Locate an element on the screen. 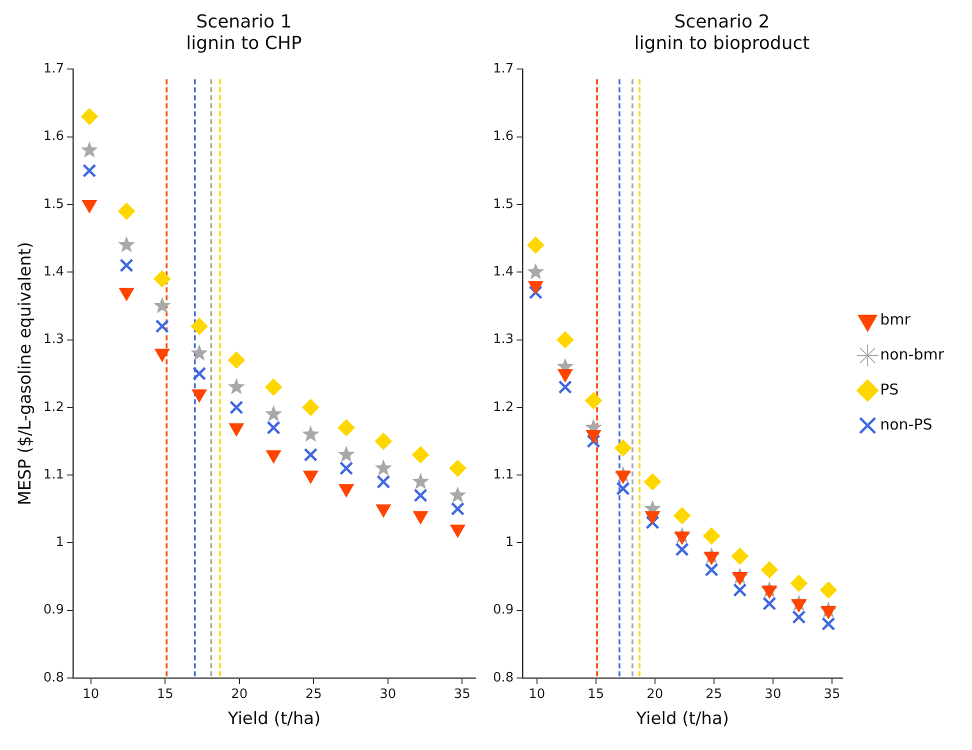  chart-title: Scenario 2 is located at coordinates (722, 21).